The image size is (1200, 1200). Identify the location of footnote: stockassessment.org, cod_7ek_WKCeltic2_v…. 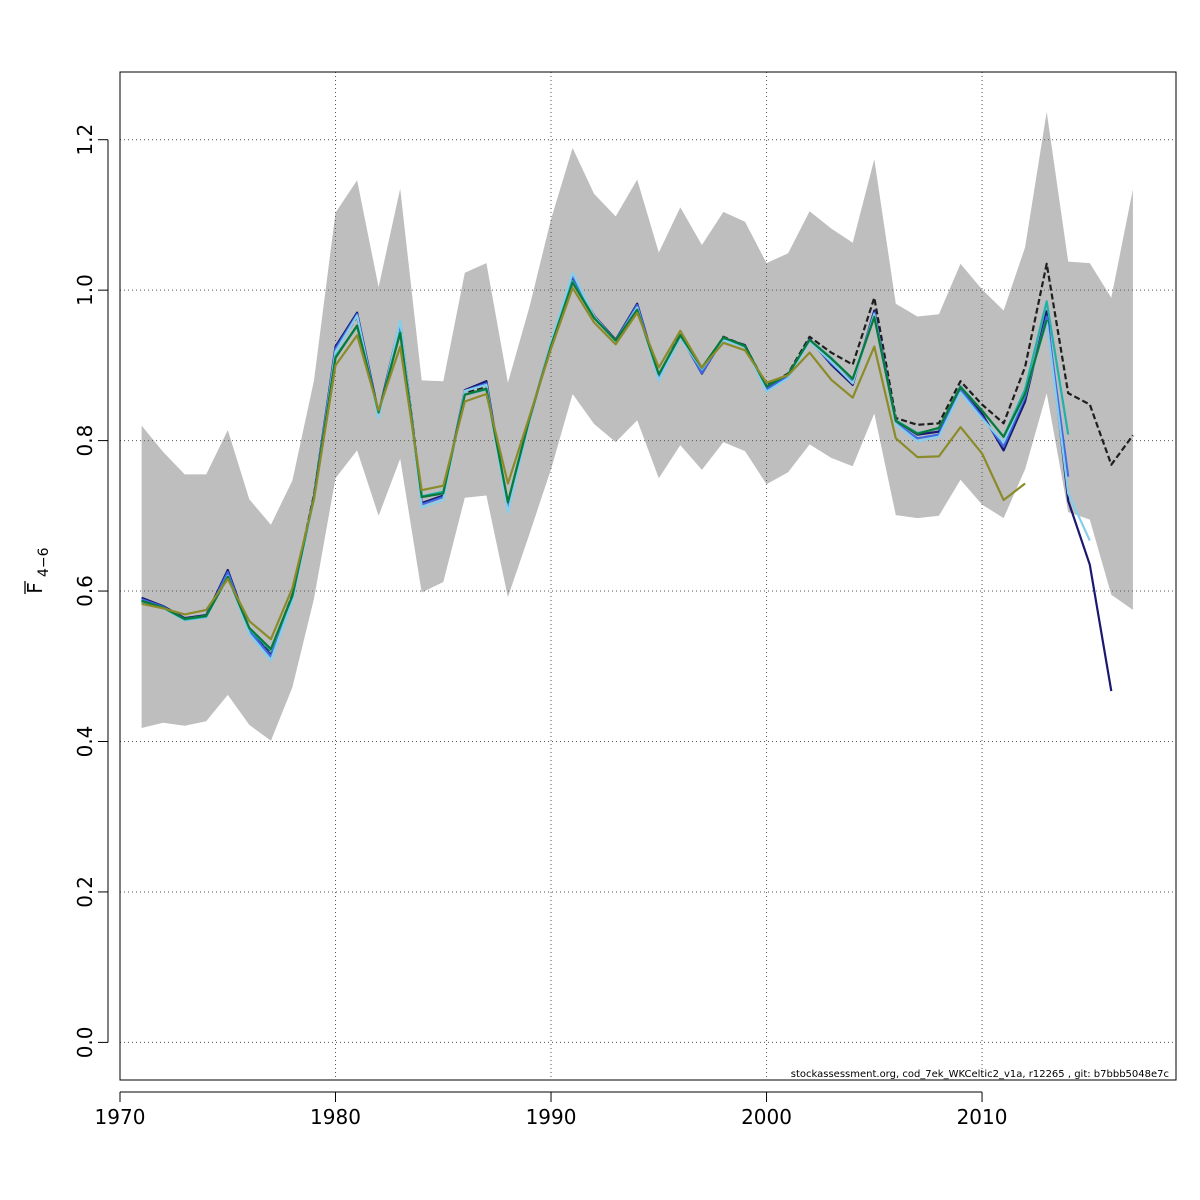
(980, 1074).